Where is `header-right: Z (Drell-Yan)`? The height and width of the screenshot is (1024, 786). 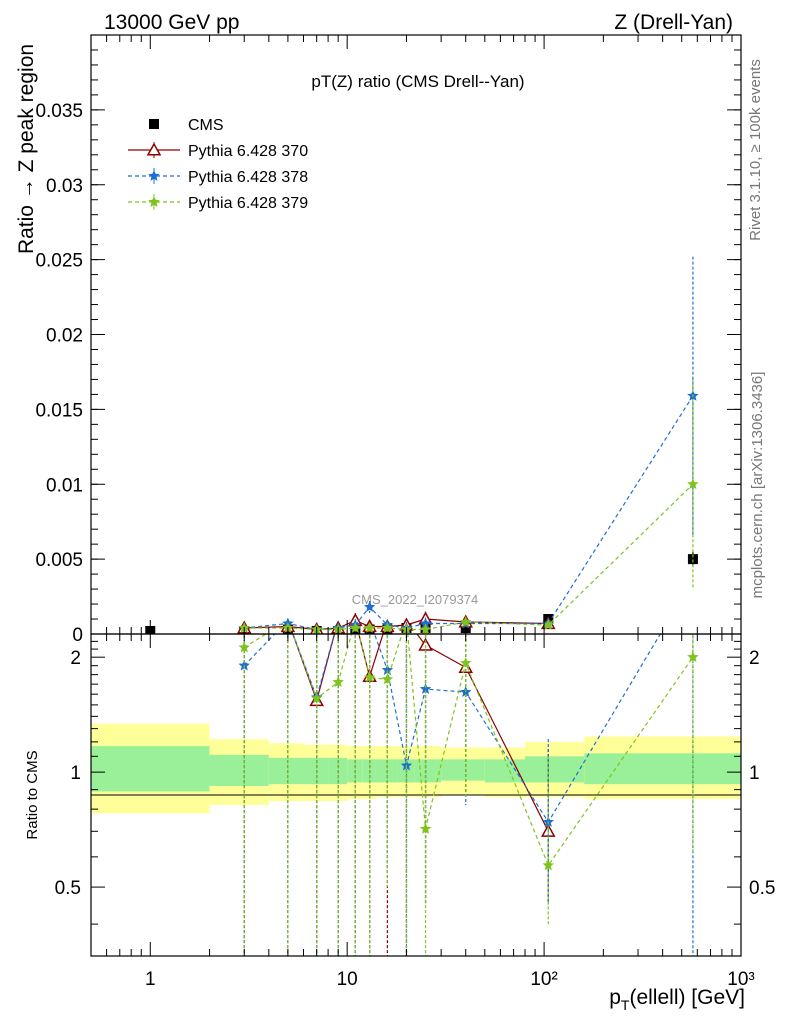
header-right: Z (Drell-Yan) is located at coordinates (673, 22).